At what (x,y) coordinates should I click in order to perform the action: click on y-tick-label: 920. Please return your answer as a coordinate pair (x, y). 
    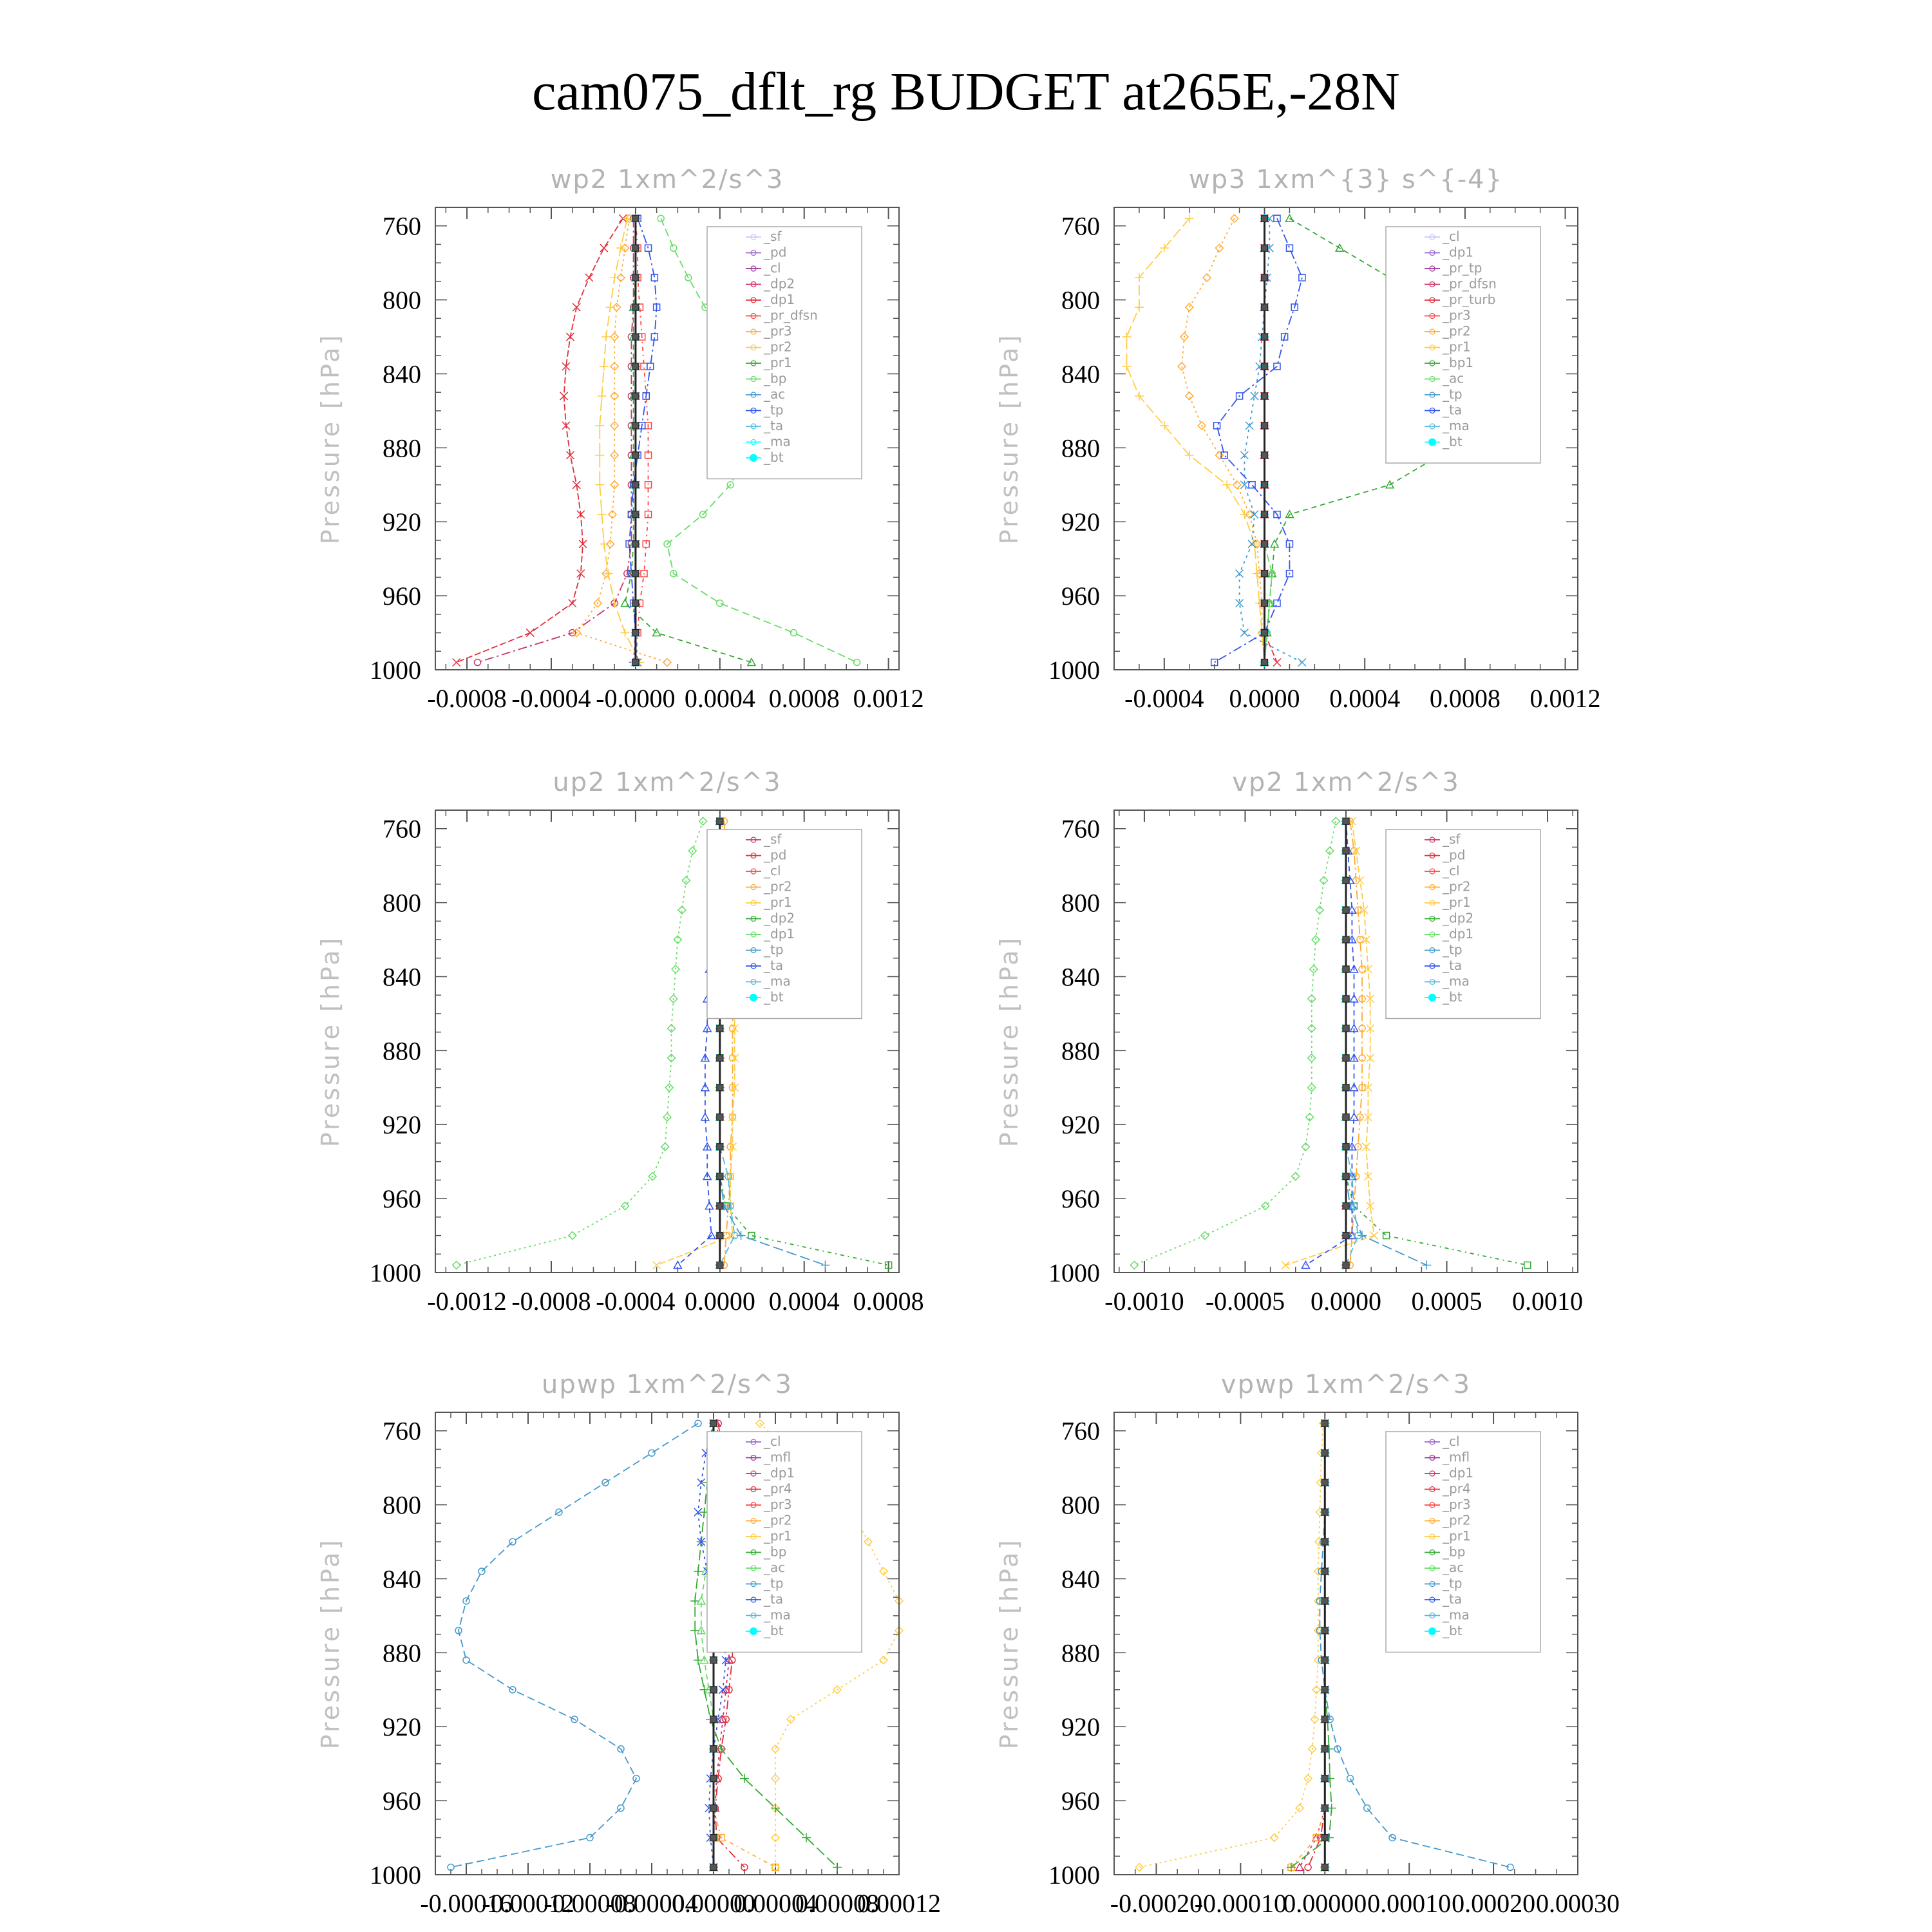
    Looking at the image, I should click on (1080, 1125).